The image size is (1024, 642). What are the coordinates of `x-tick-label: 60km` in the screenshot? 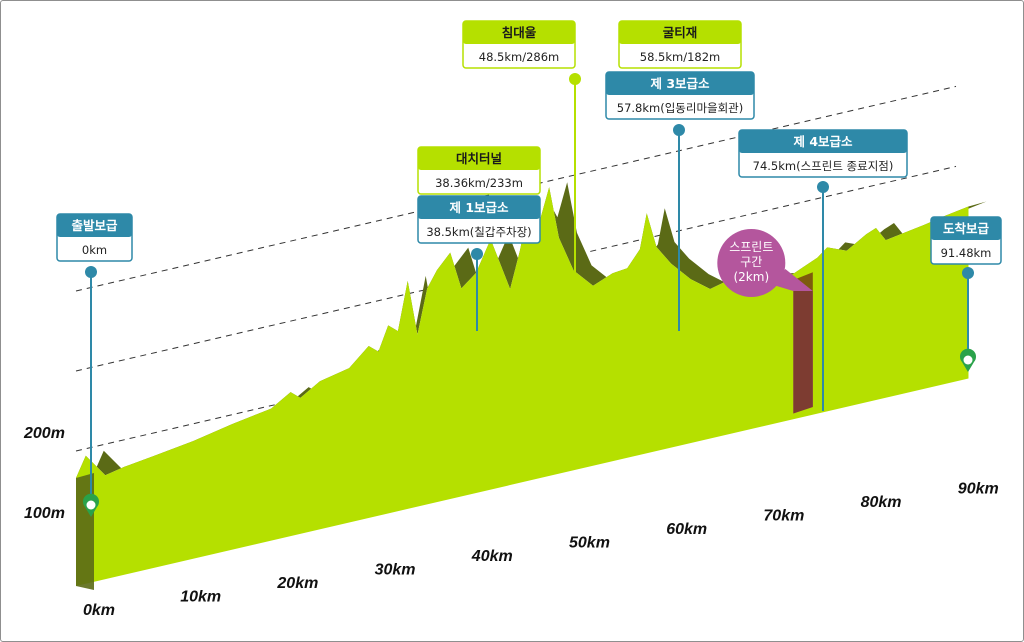 It's located at (686, 529).